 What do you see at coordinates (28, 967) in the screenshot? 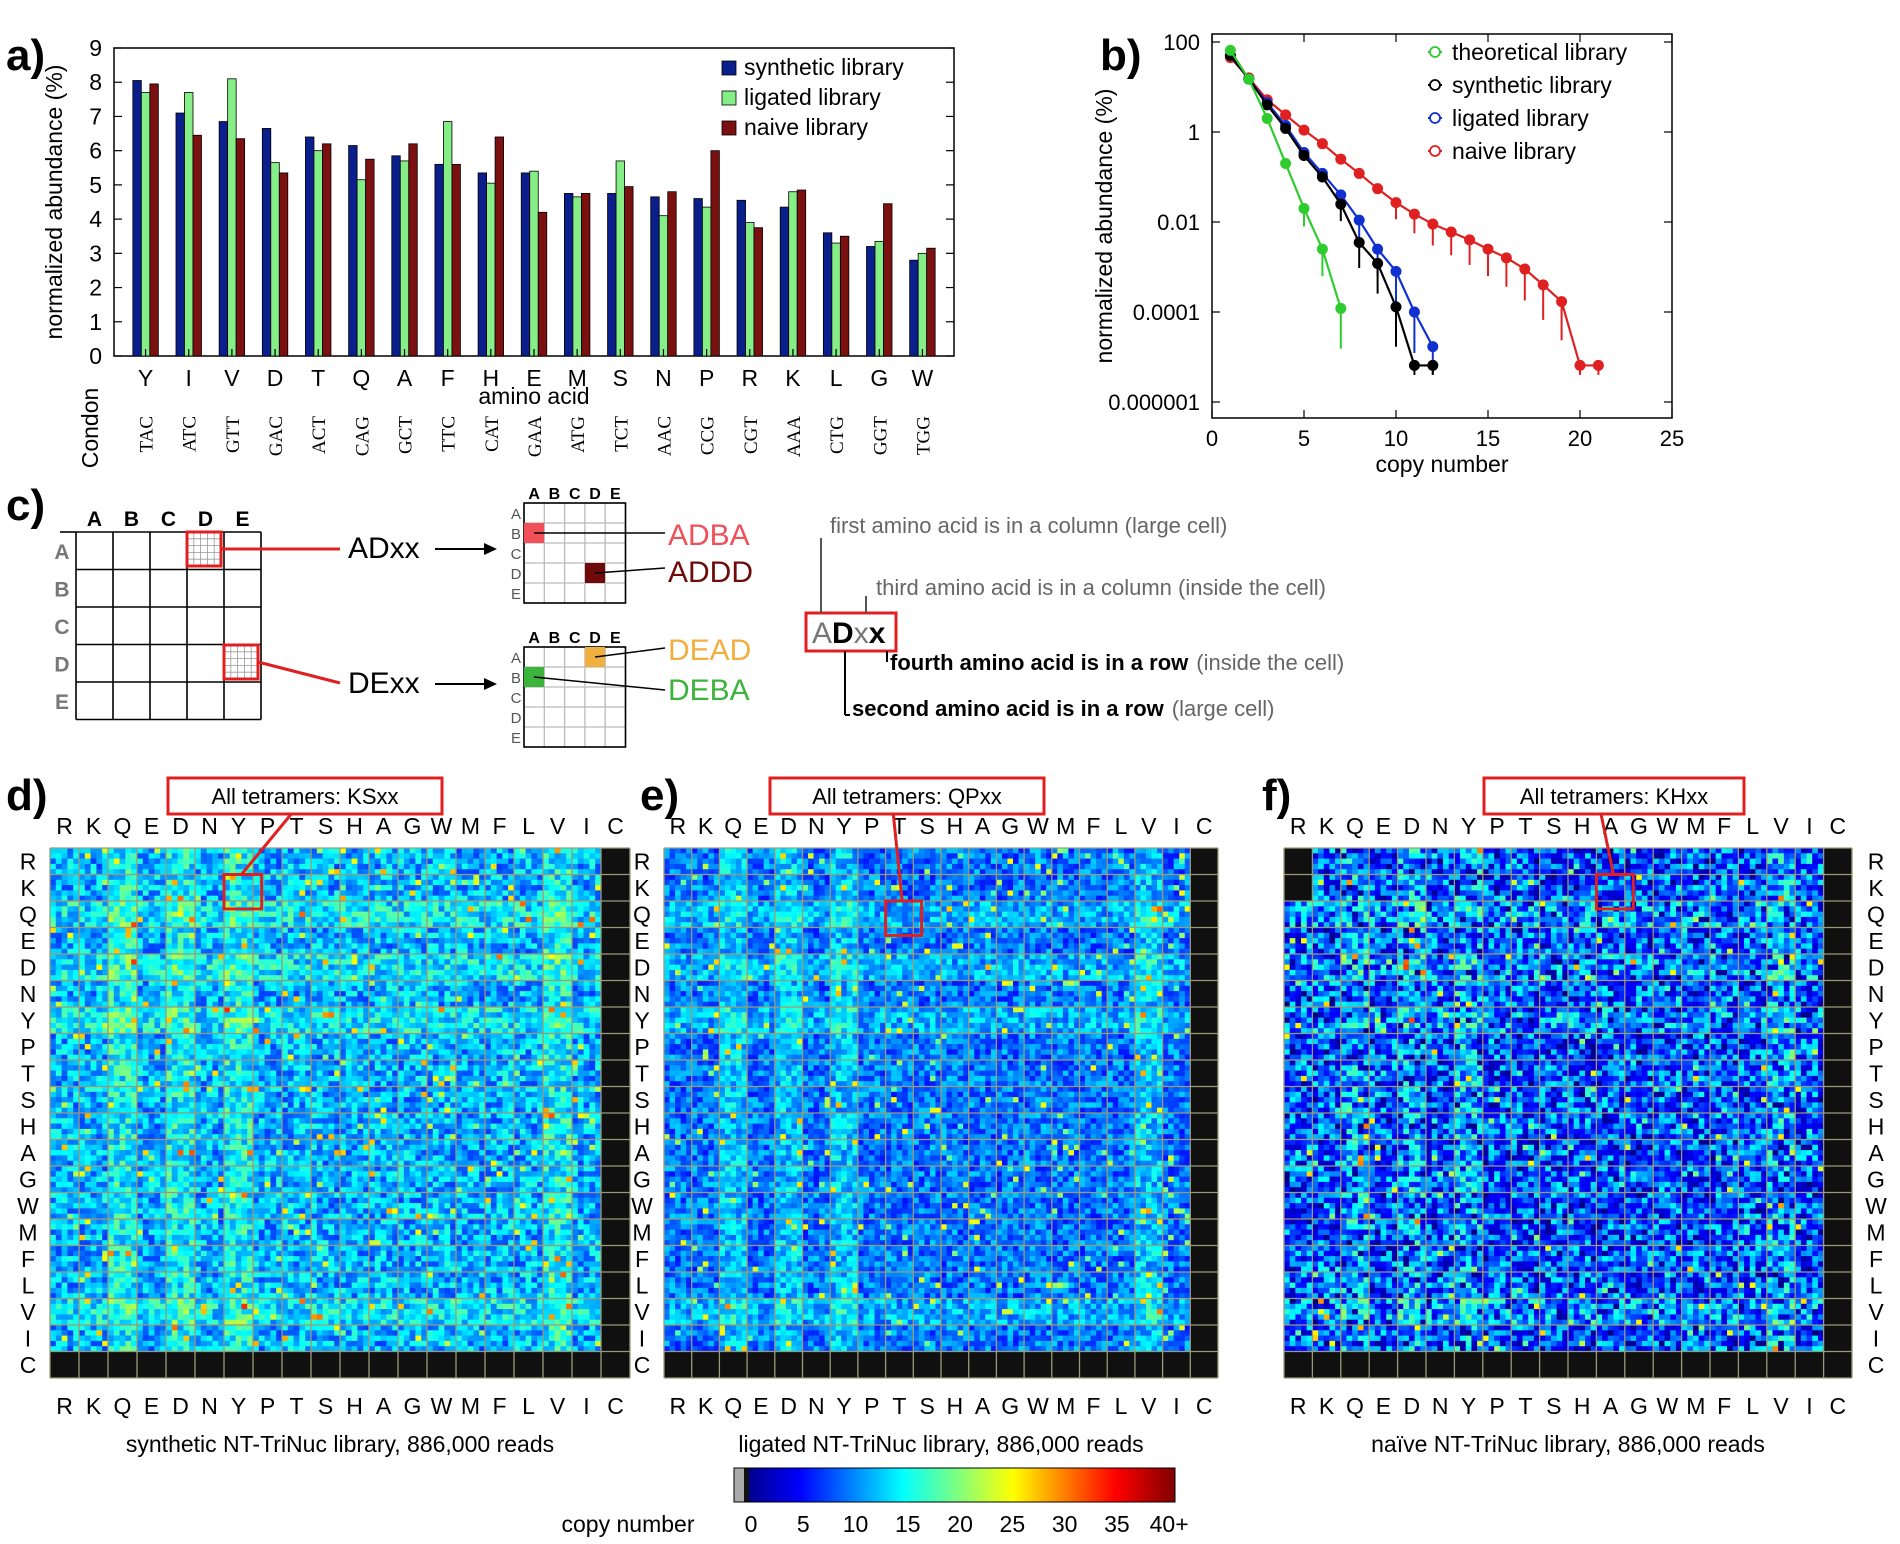
I see `heatmap-row-label: D` at bounding box center [28, 967].